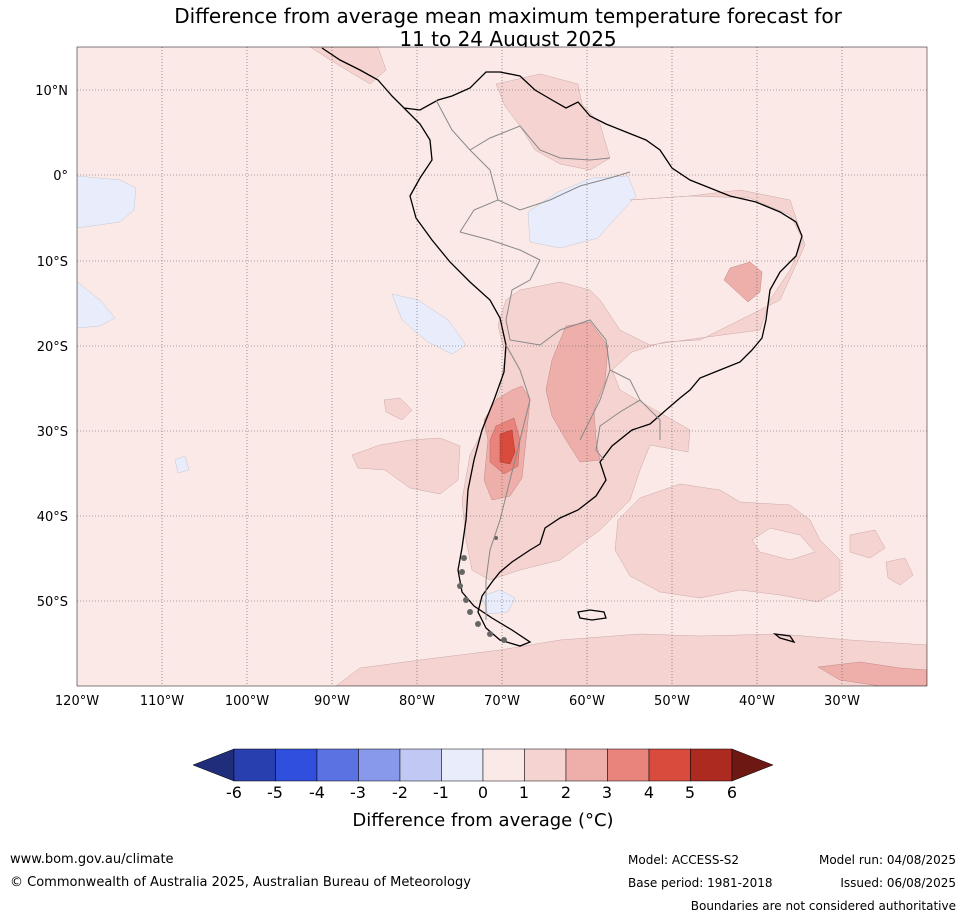 The height and width of the screenshot is (919, 965). Describe the element at coordinates (592, 615) in the screenshot. I see `falkland-islands` at that location.